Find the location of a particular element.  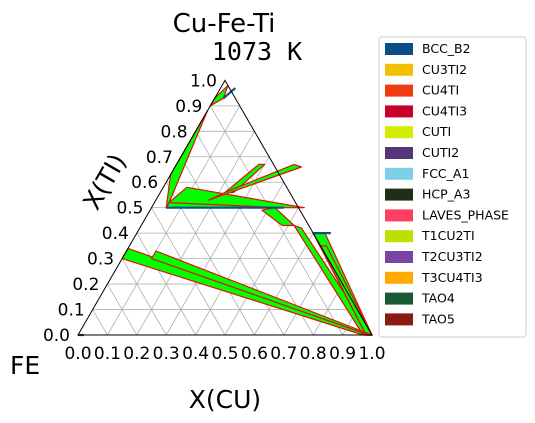

legend-entry-label: HCP_A3 is located at coordinates (446, 194).